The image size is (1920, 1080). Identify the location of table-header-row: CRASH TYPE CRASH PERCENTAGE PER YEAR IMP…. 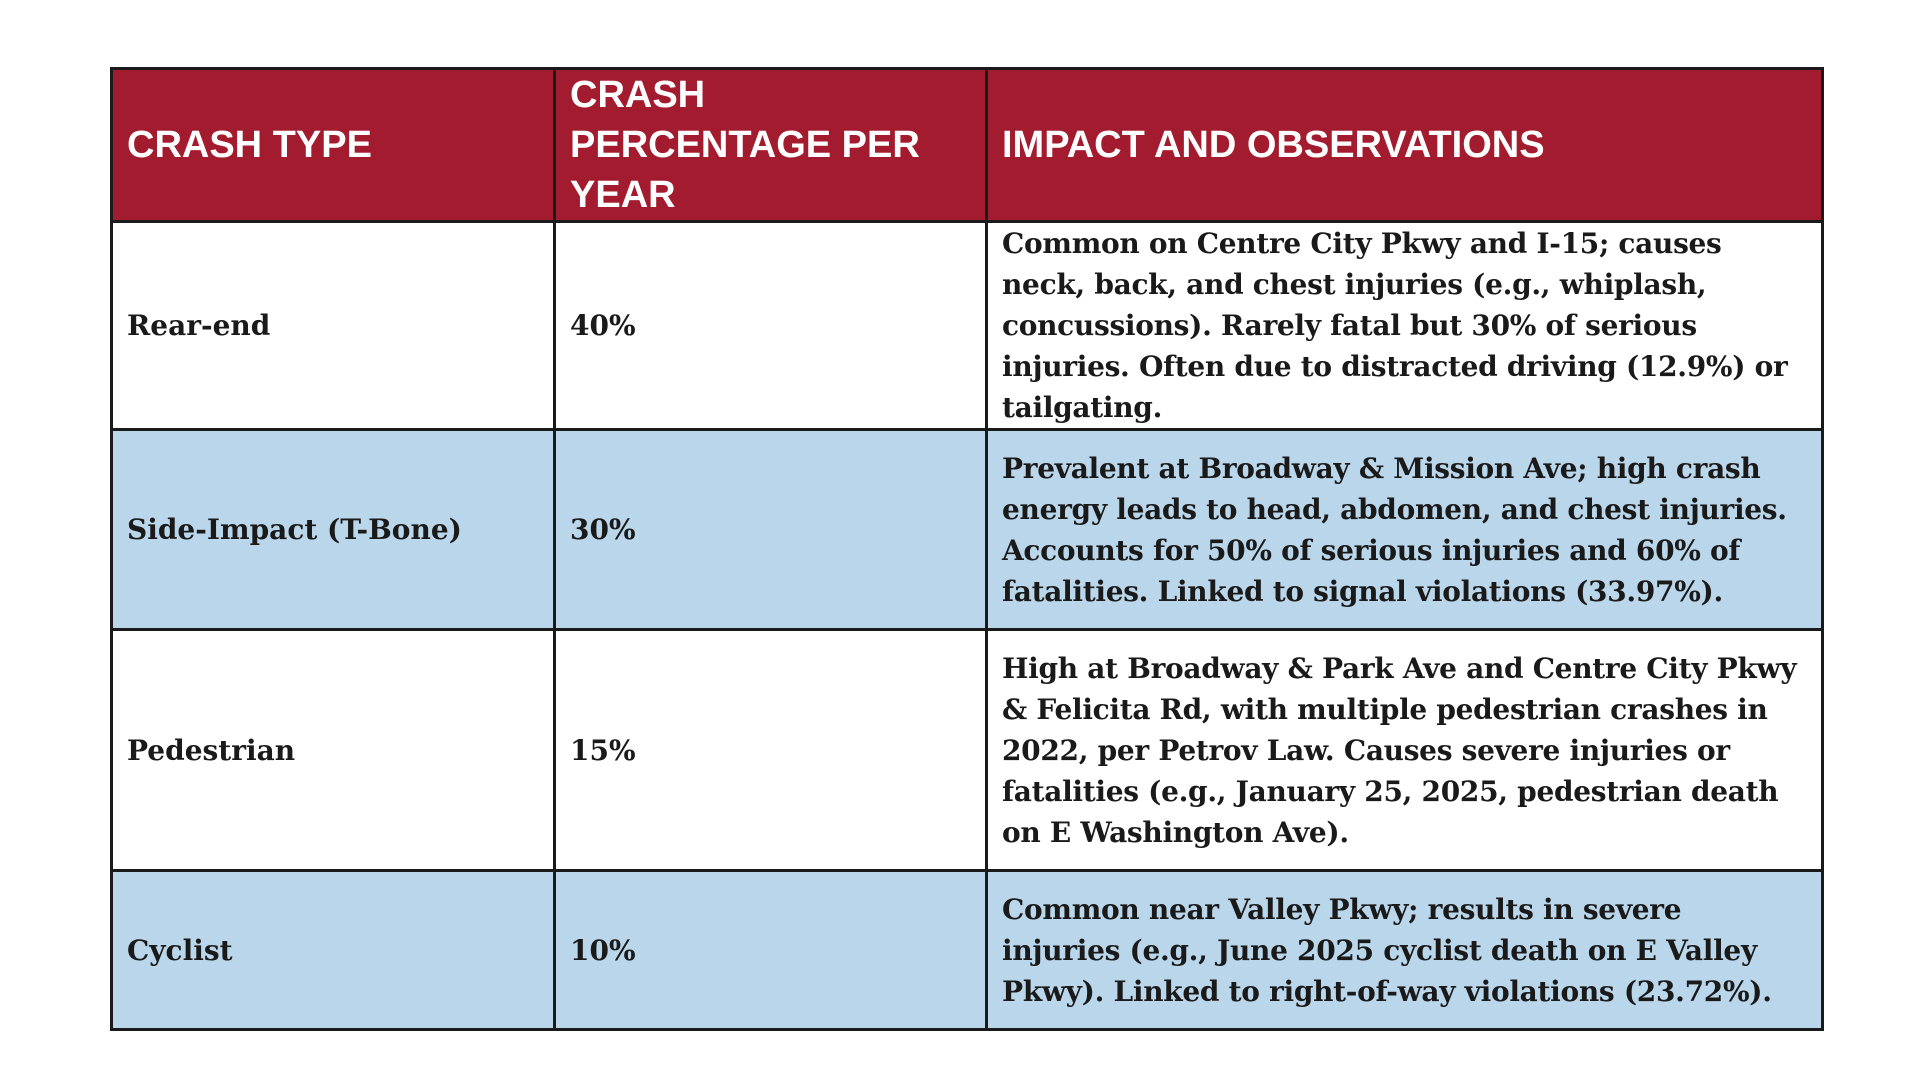
(967, 145).